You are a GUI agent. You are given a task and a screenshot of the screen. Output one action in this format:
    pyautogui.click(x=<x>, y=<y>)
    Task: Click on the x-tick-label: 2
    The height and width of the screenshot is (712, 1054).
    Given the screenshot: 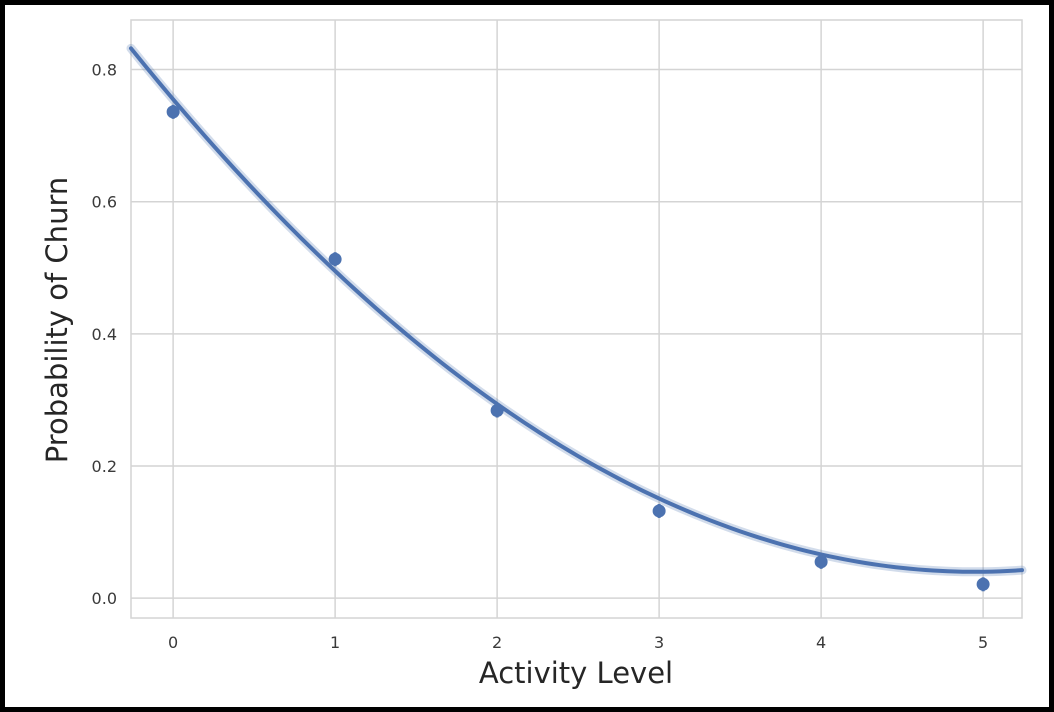 What is the action you would take?
    pyautogui.click(x=497, y=642)
    